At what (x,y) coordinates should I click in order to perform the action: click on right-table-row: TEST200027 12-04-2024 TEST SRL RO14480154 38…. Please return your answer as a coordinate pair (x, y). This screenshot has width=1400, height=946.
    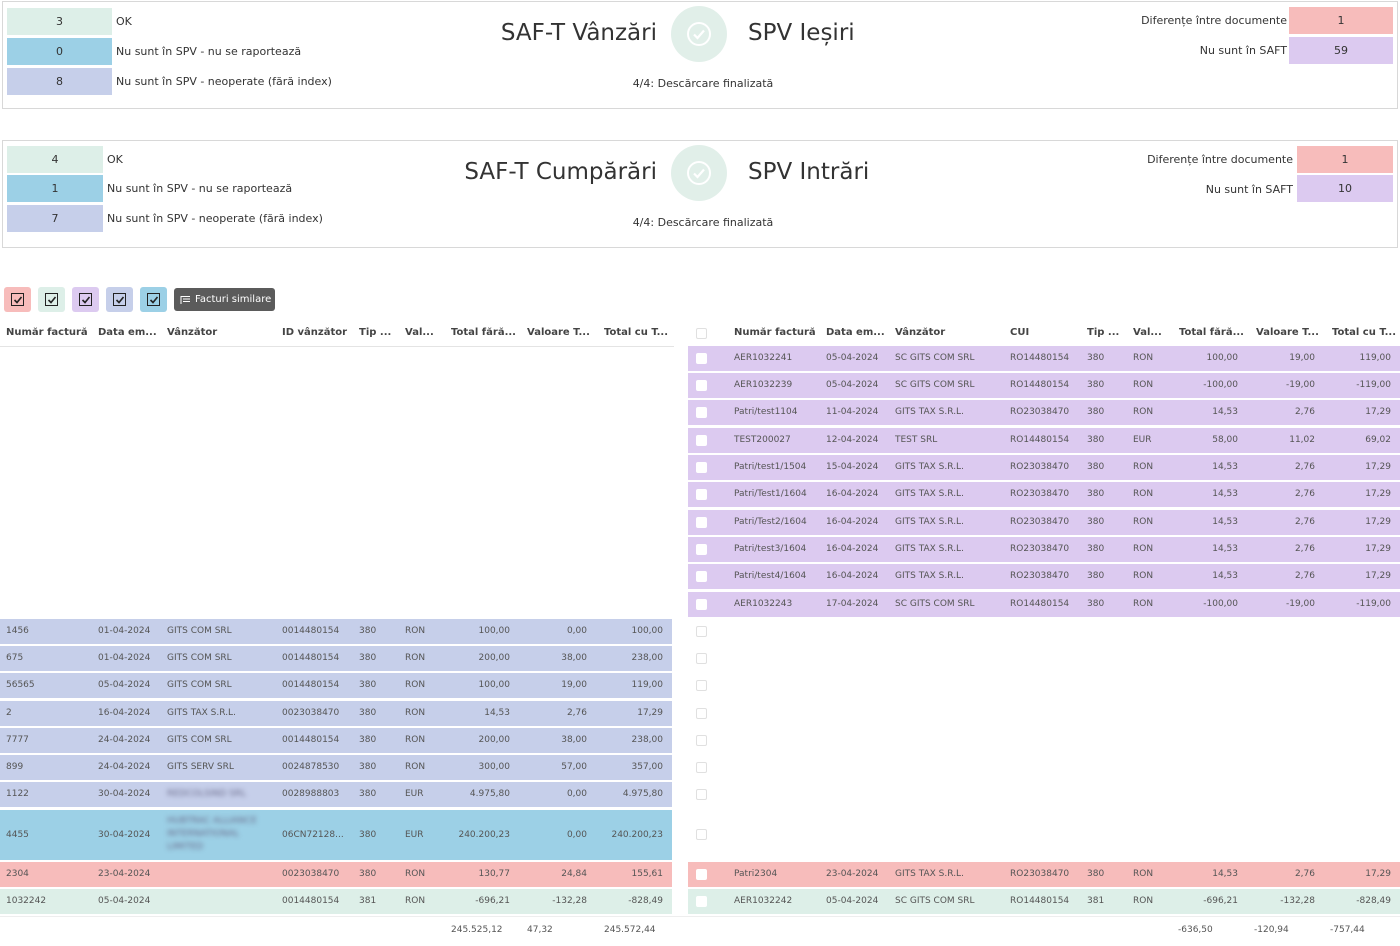
    Looking at the image, I should click on (1044, 440).